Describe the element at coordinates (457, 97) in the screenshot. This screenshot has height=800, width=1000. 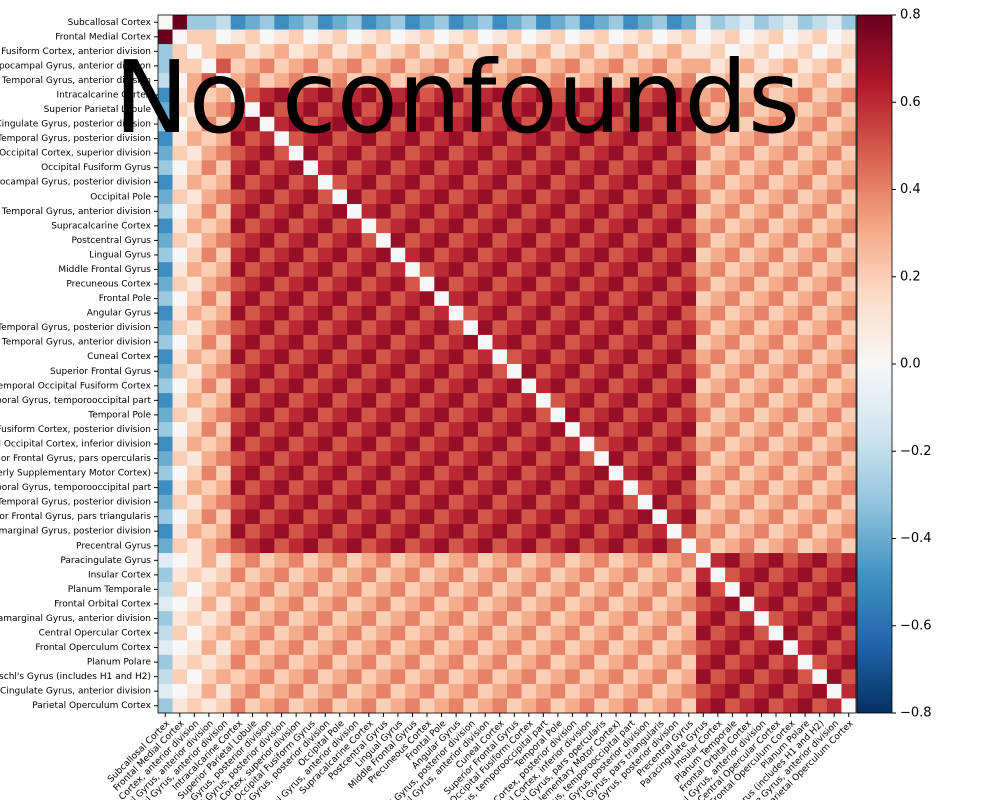
I see `chart-title: No confounds` at that location.